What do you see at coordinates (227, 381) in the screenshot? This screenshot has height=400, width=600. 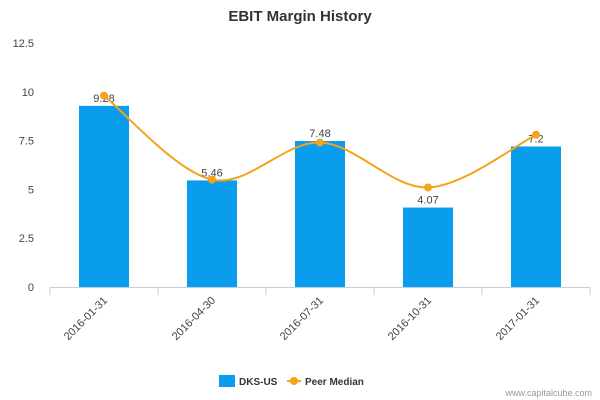 I see `legend-swatch-dks-us` at bounding box center [227, 381].